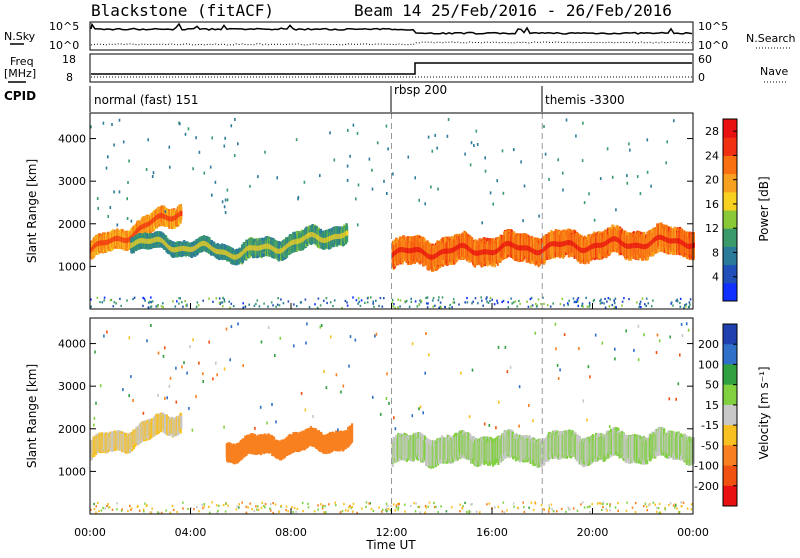  Describe the element at coordinates (391, 68) in the screenshot. I see `freq-panel-frame` at that location.